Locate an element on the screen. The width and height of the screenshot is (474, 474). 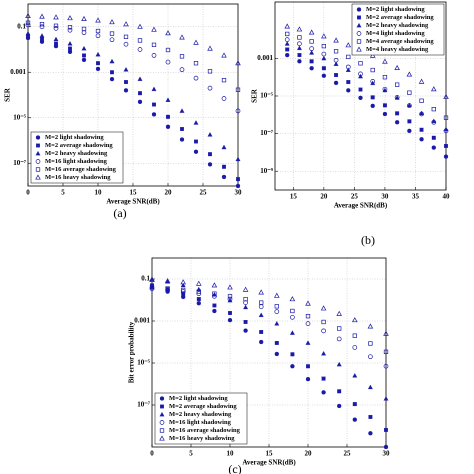
x-tick-label: 30 is located at coordinates (385, 197).